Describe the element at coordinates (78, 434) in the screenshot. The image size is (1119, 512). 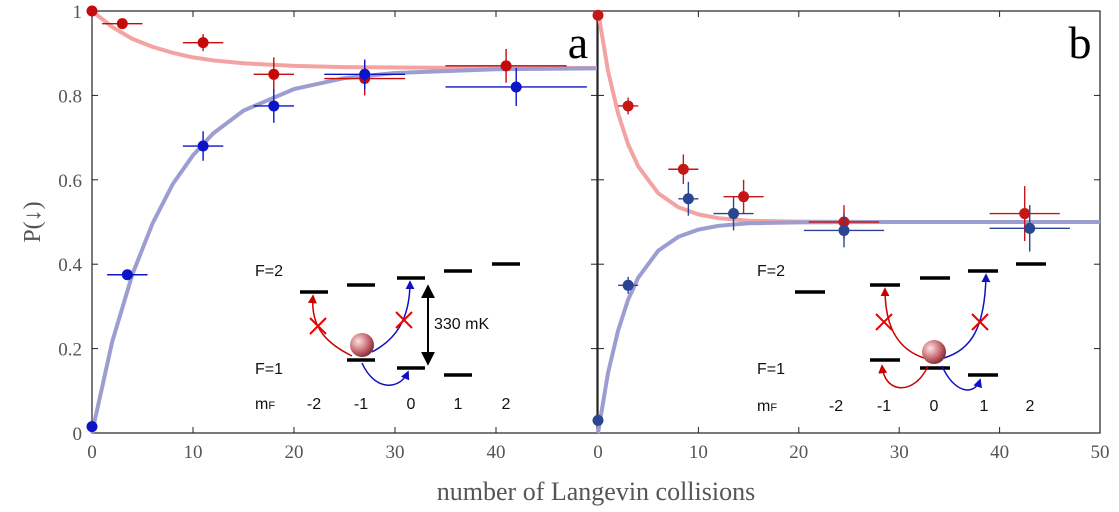
I see `y-tick-label: 0` at that location.